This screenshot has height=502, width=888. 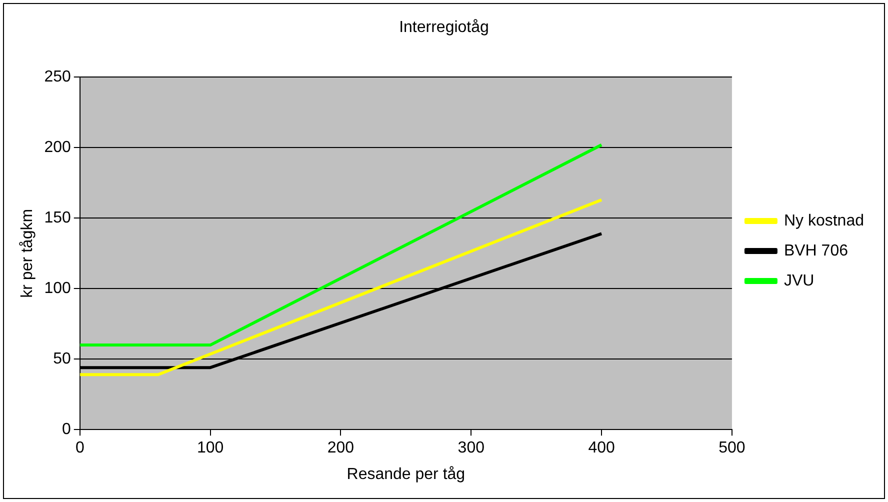 I want to click on y-axis-title: kr per tågkm, so click(x=27, y=253).